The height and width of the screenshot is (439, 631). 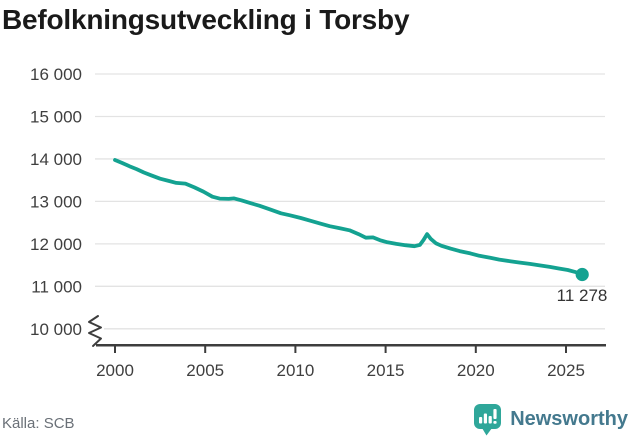 I want to click on latest-value-label: 11 278, so click(x=582, y=295).